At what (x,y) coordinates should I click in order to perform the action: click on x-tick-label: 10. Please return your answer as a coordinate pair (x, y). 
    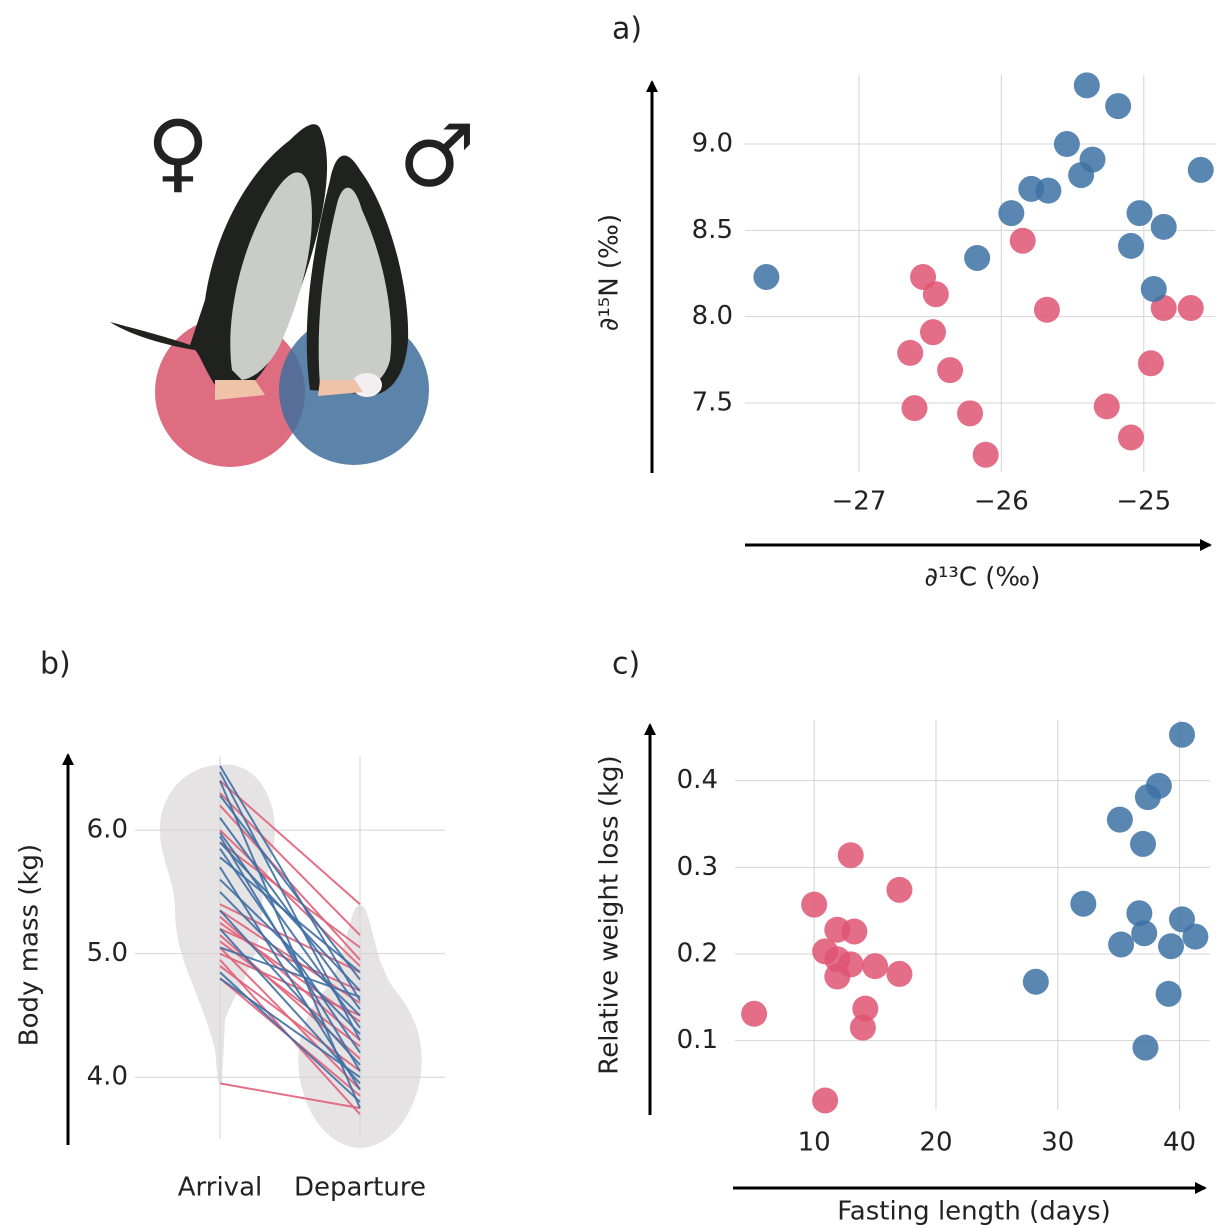
    Looking at the image, I should click on (814, 1143).